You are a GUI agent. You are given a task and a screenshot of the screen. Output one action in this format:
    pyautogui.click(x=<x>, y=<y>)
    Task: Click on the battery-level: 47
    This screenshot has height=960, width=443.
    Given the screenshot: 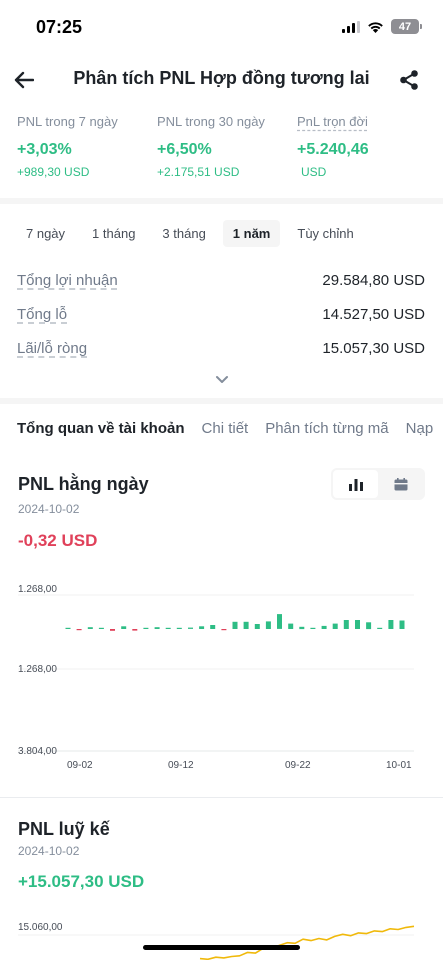 What is the action you would take?
    pyautogui.click(x=405, y=26)
    